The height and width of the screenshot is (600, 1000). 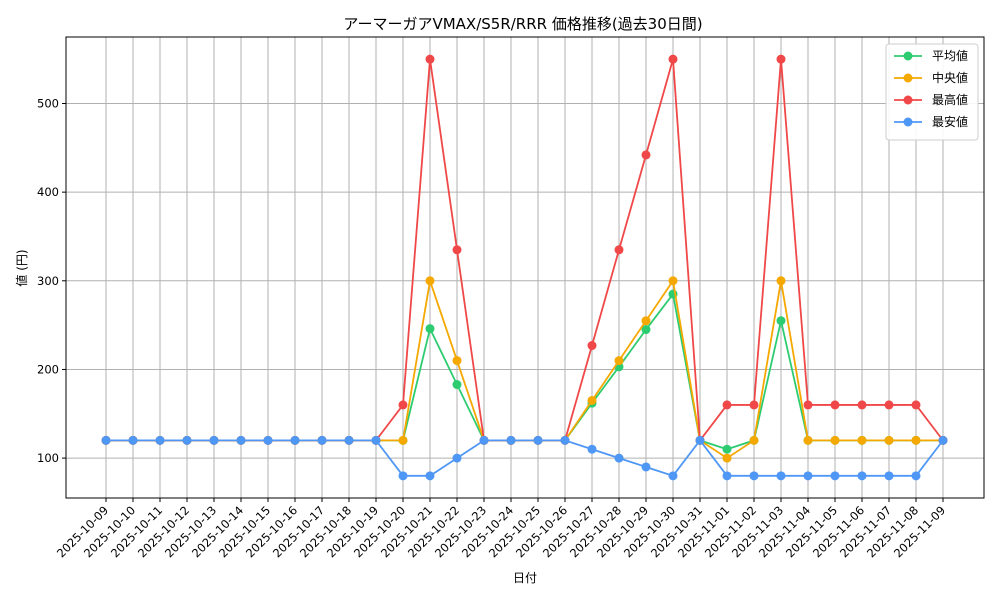 I want to click on legend-label: 平均値, so click(x=950, y=55).